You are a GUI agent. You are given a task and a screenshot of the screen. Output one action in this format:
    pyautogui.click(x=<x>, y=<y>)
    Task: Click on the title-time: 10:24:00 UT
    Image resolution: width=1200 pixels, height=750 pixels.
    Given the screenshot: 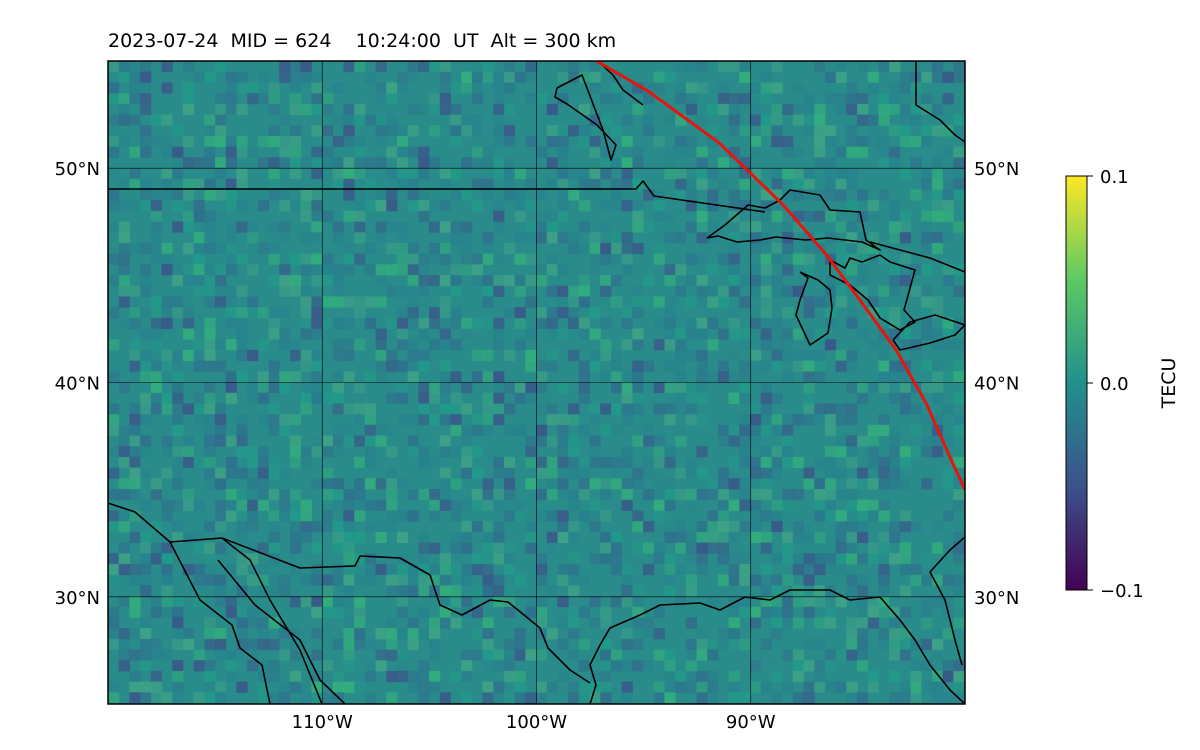 What is the action you would take?
    pyautogui.click(x=417, y=41)
    